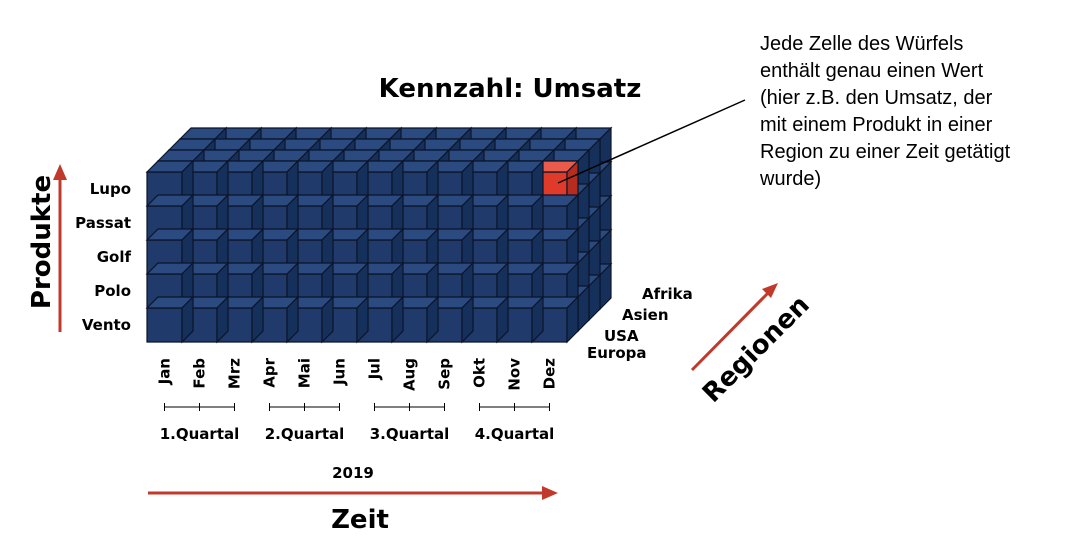  I want to click on regions-axis-label: Regionen, so click(756, 349).